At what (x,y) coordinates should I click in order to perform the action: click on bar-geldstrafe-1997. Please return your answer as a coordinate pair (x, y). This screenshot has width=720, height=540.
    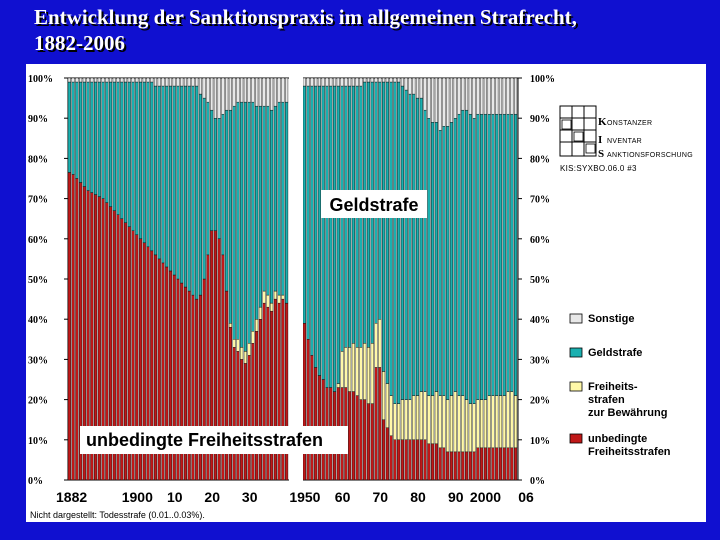
    Looking at the image, I should click on (482, 256).